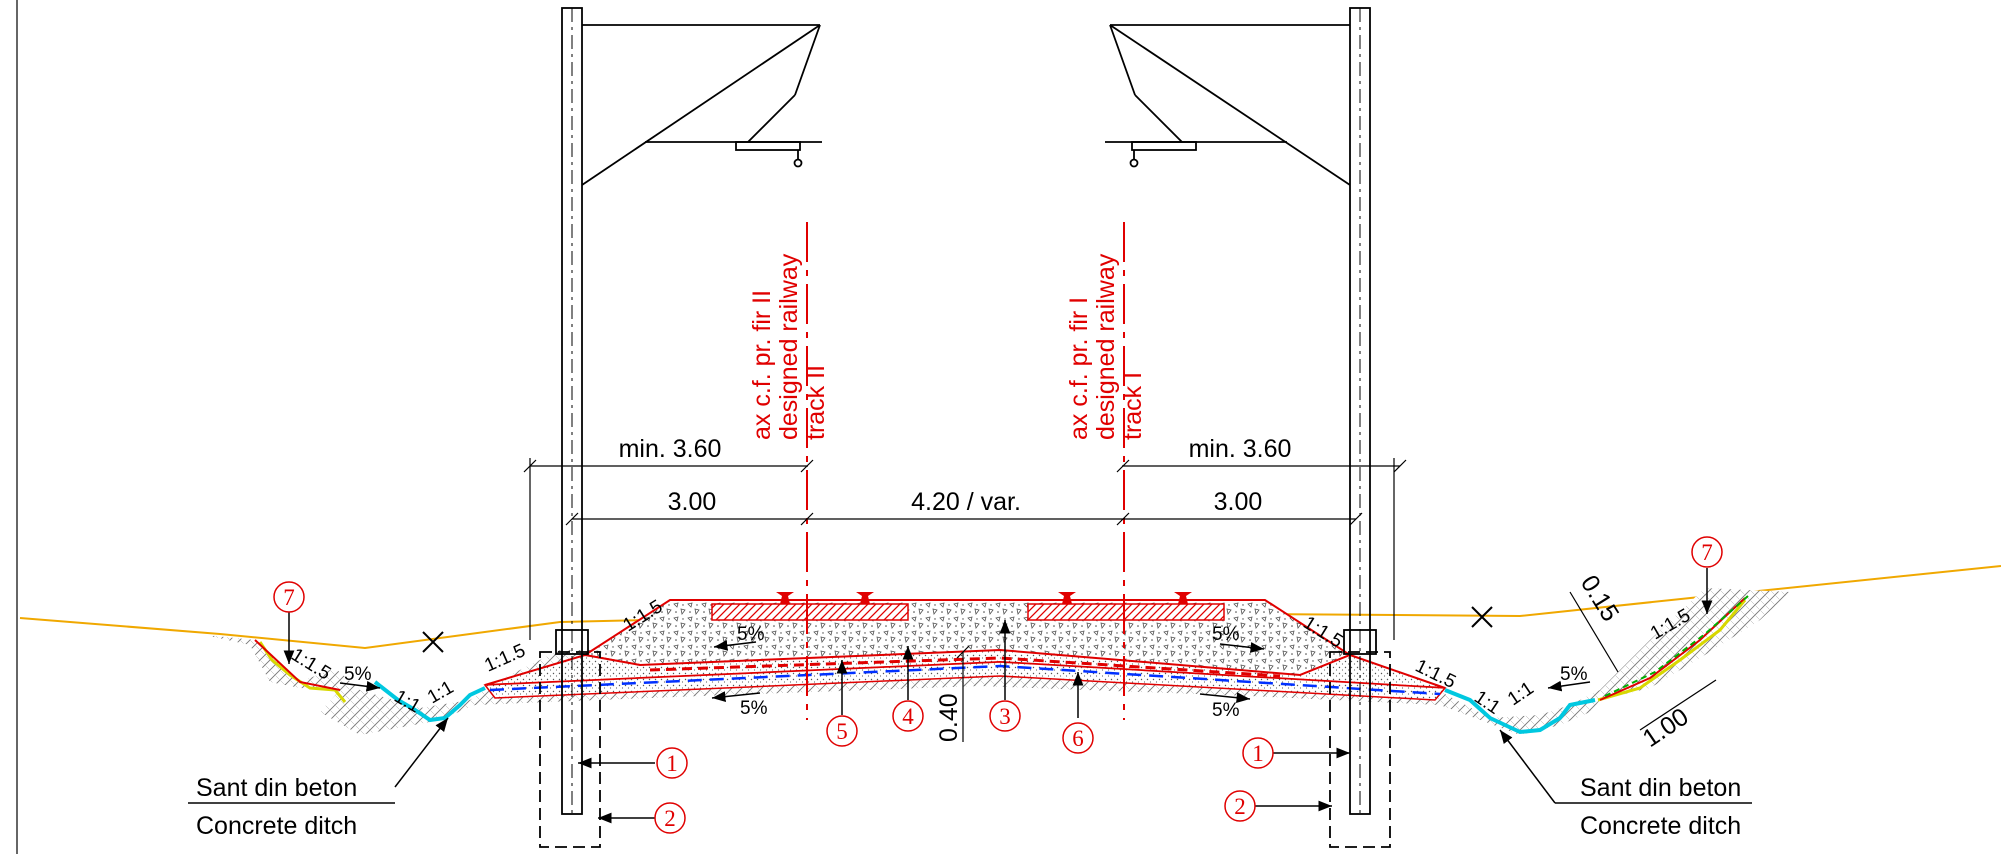 The image size is (2001, 854). Describe the element at coordinates (433, 642) in the screenshot. I see `ground-x-mark-left` at that location.